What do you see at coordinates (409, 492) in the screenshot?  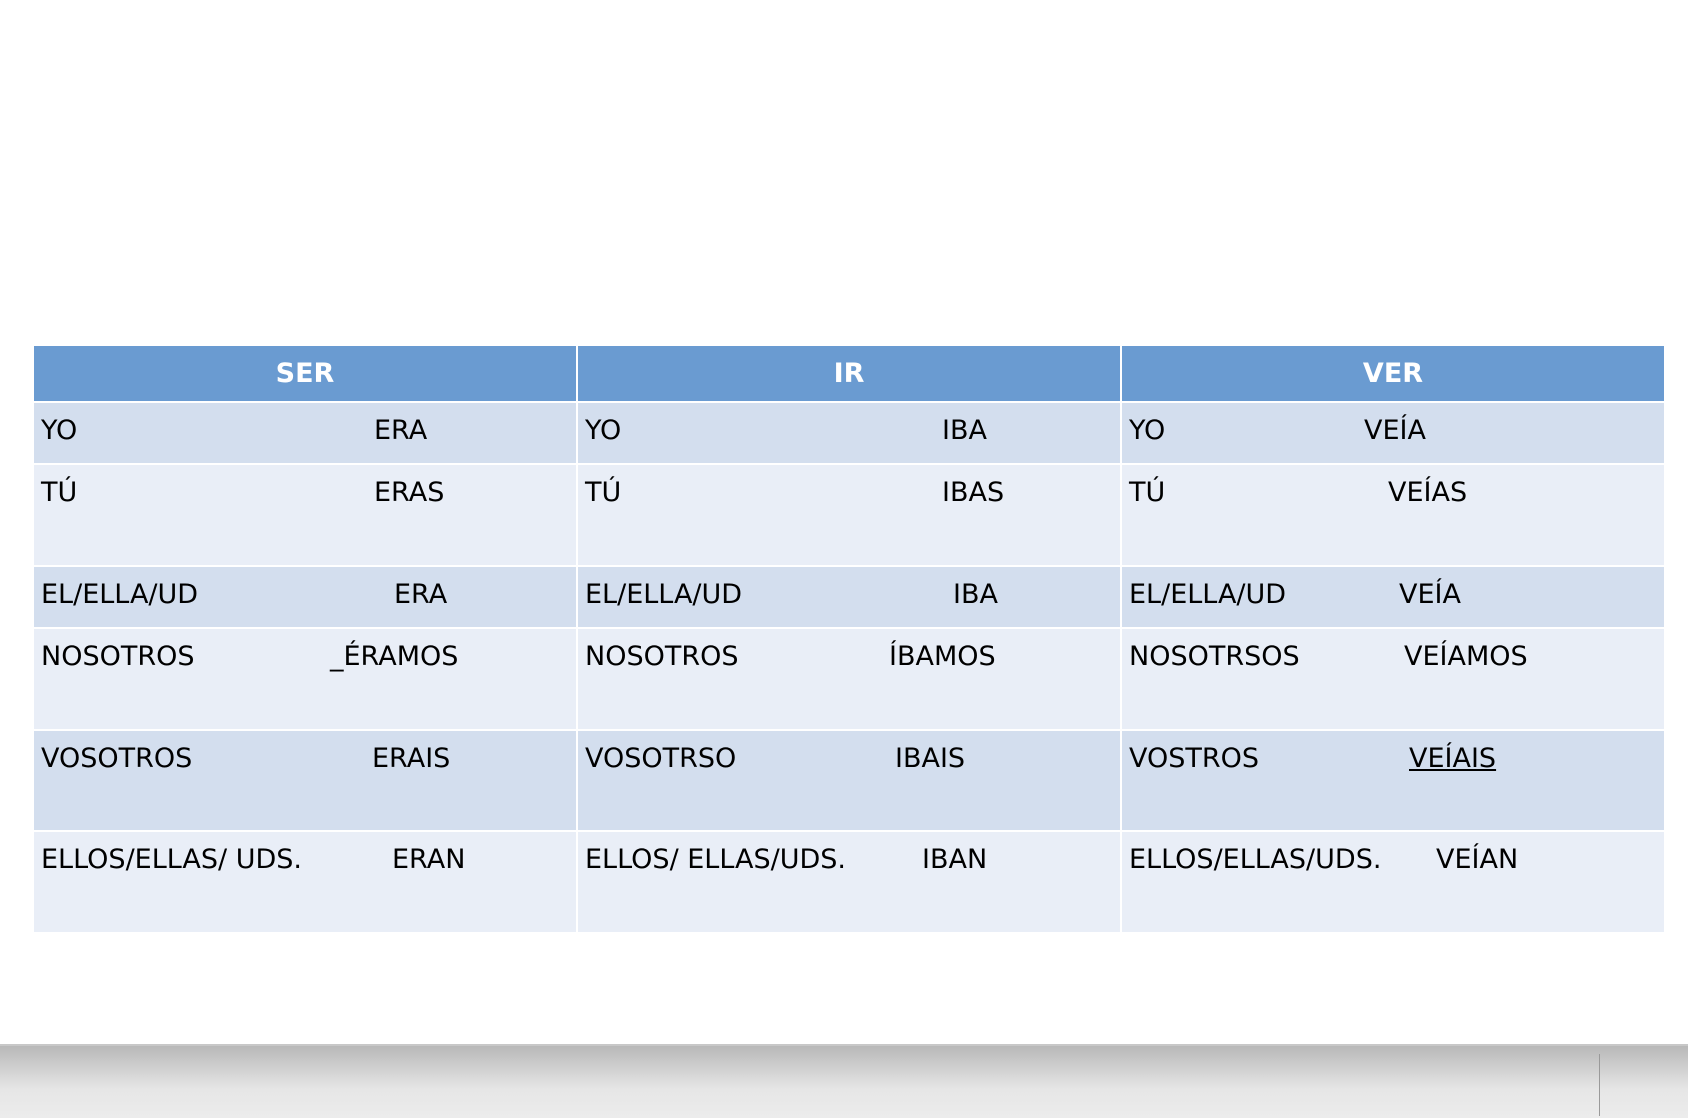 I see `verb-form: ERAS` at bounding box center [409, 492].